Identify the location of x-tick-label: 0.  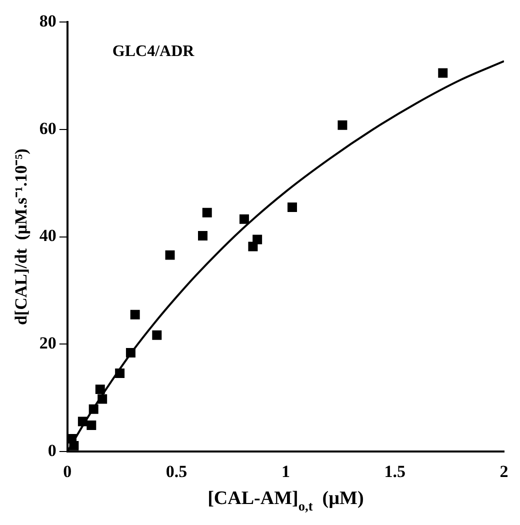
(67, 472).